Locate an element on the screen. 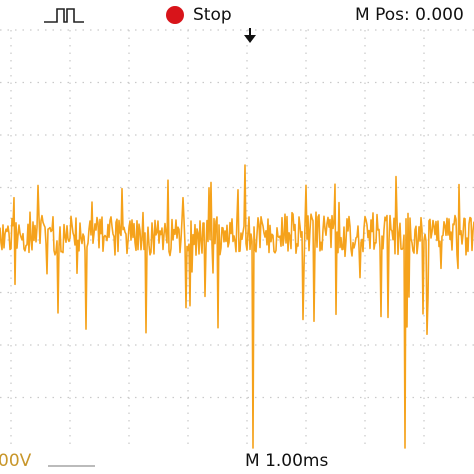 The height and width of the screenshot is (474, 474). trigger-position-marker is located at coordinates (250, 35).